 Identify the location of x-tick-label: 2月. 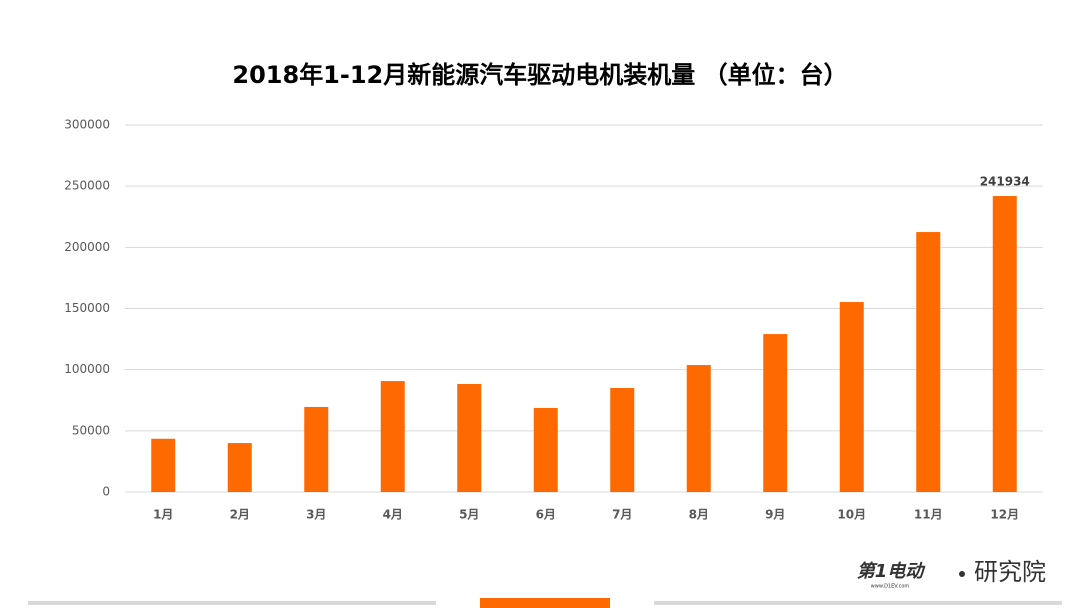
(240, 515).